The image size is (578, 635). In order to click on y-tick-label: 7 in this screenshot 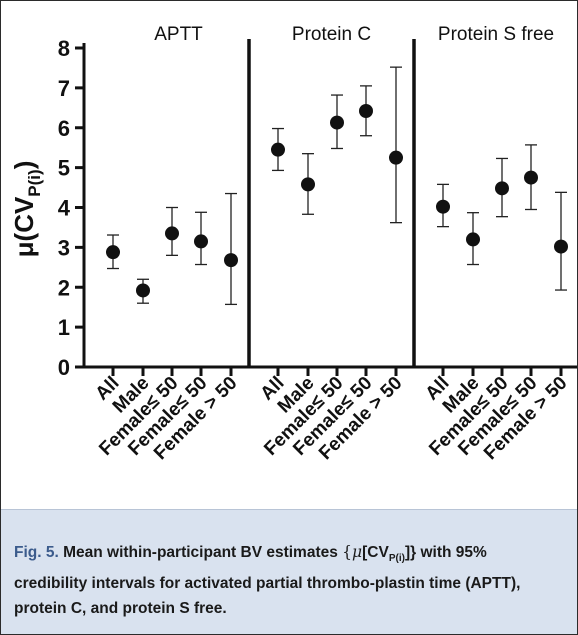, I will do `click(64, 88)`.